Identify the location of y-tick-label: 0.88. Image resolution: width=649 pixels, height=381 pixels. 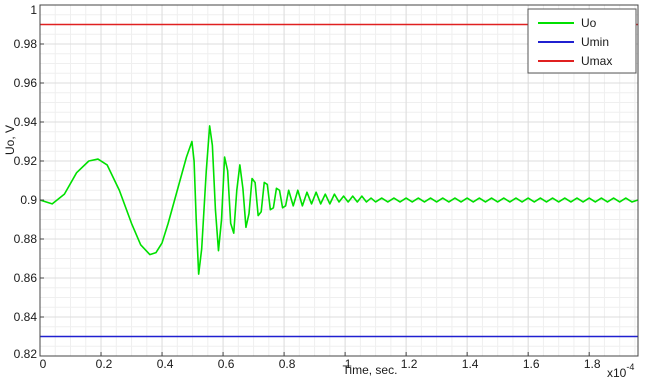
(26, 239).